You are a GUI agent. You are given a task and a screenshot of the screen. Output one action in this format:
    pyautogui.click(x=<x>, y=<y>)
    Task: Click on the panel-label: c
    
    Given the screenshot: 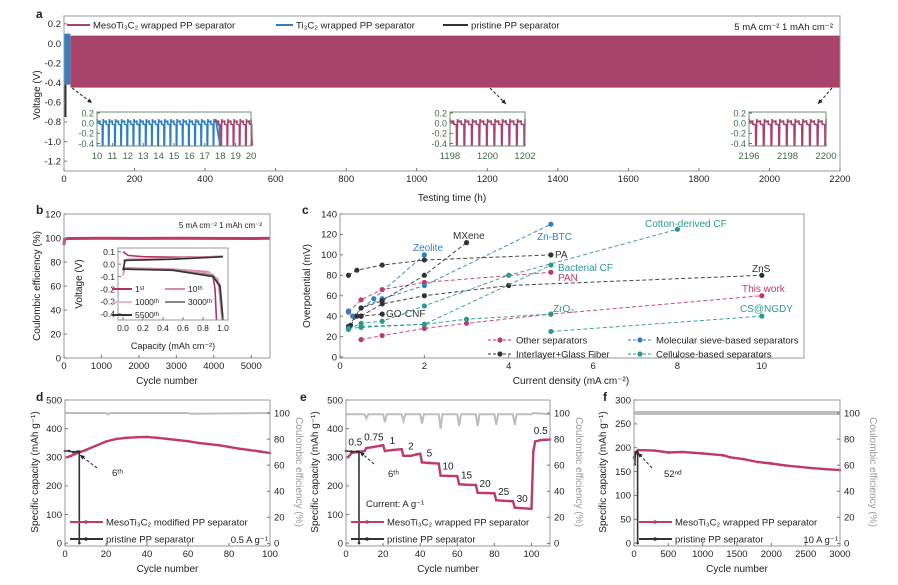 What is the action you would take?
    pyautogui.click(x=305, y=210)
    